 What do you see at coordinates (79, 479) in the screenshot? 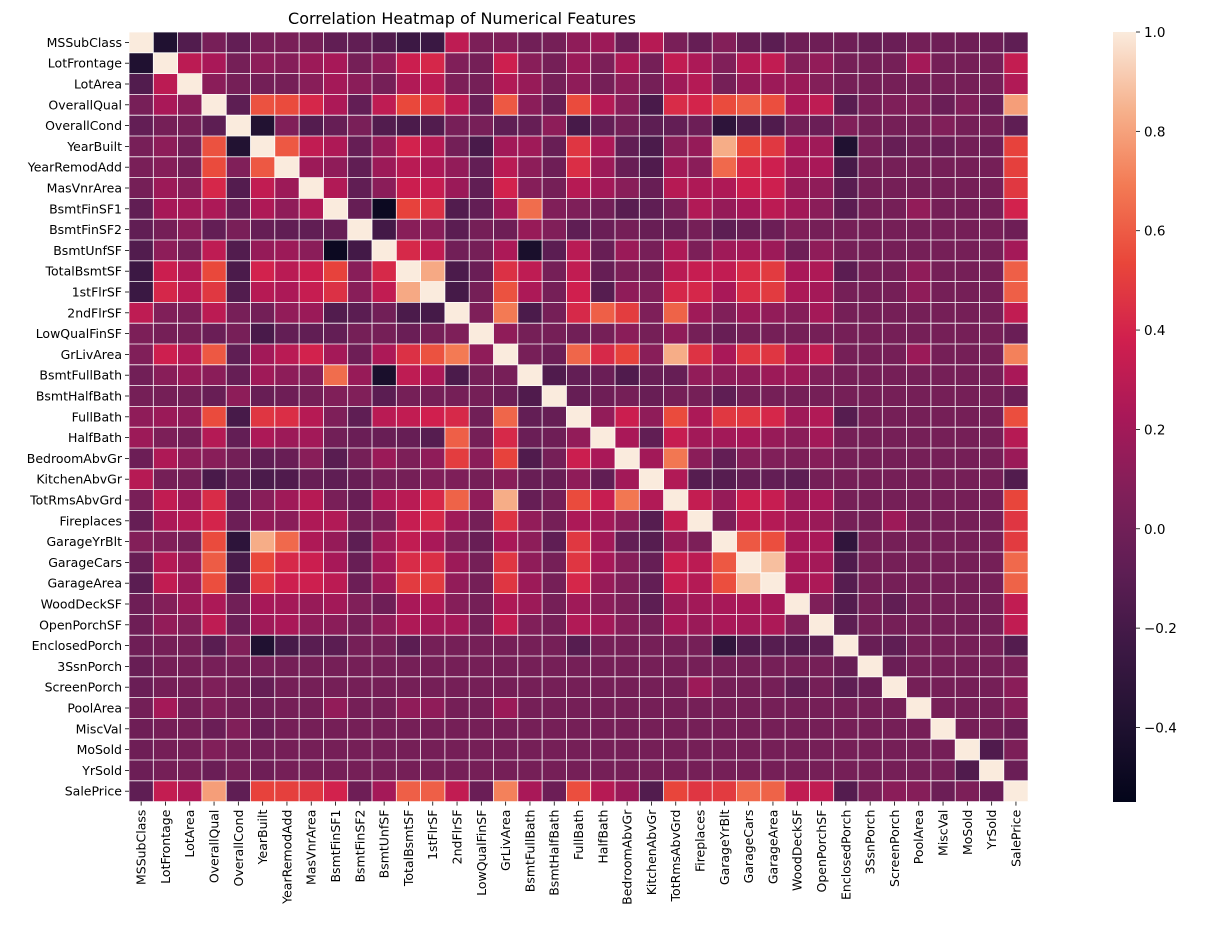
I see `y-tick-label: KitchenAbvGr` at bounding box center [79, 479].